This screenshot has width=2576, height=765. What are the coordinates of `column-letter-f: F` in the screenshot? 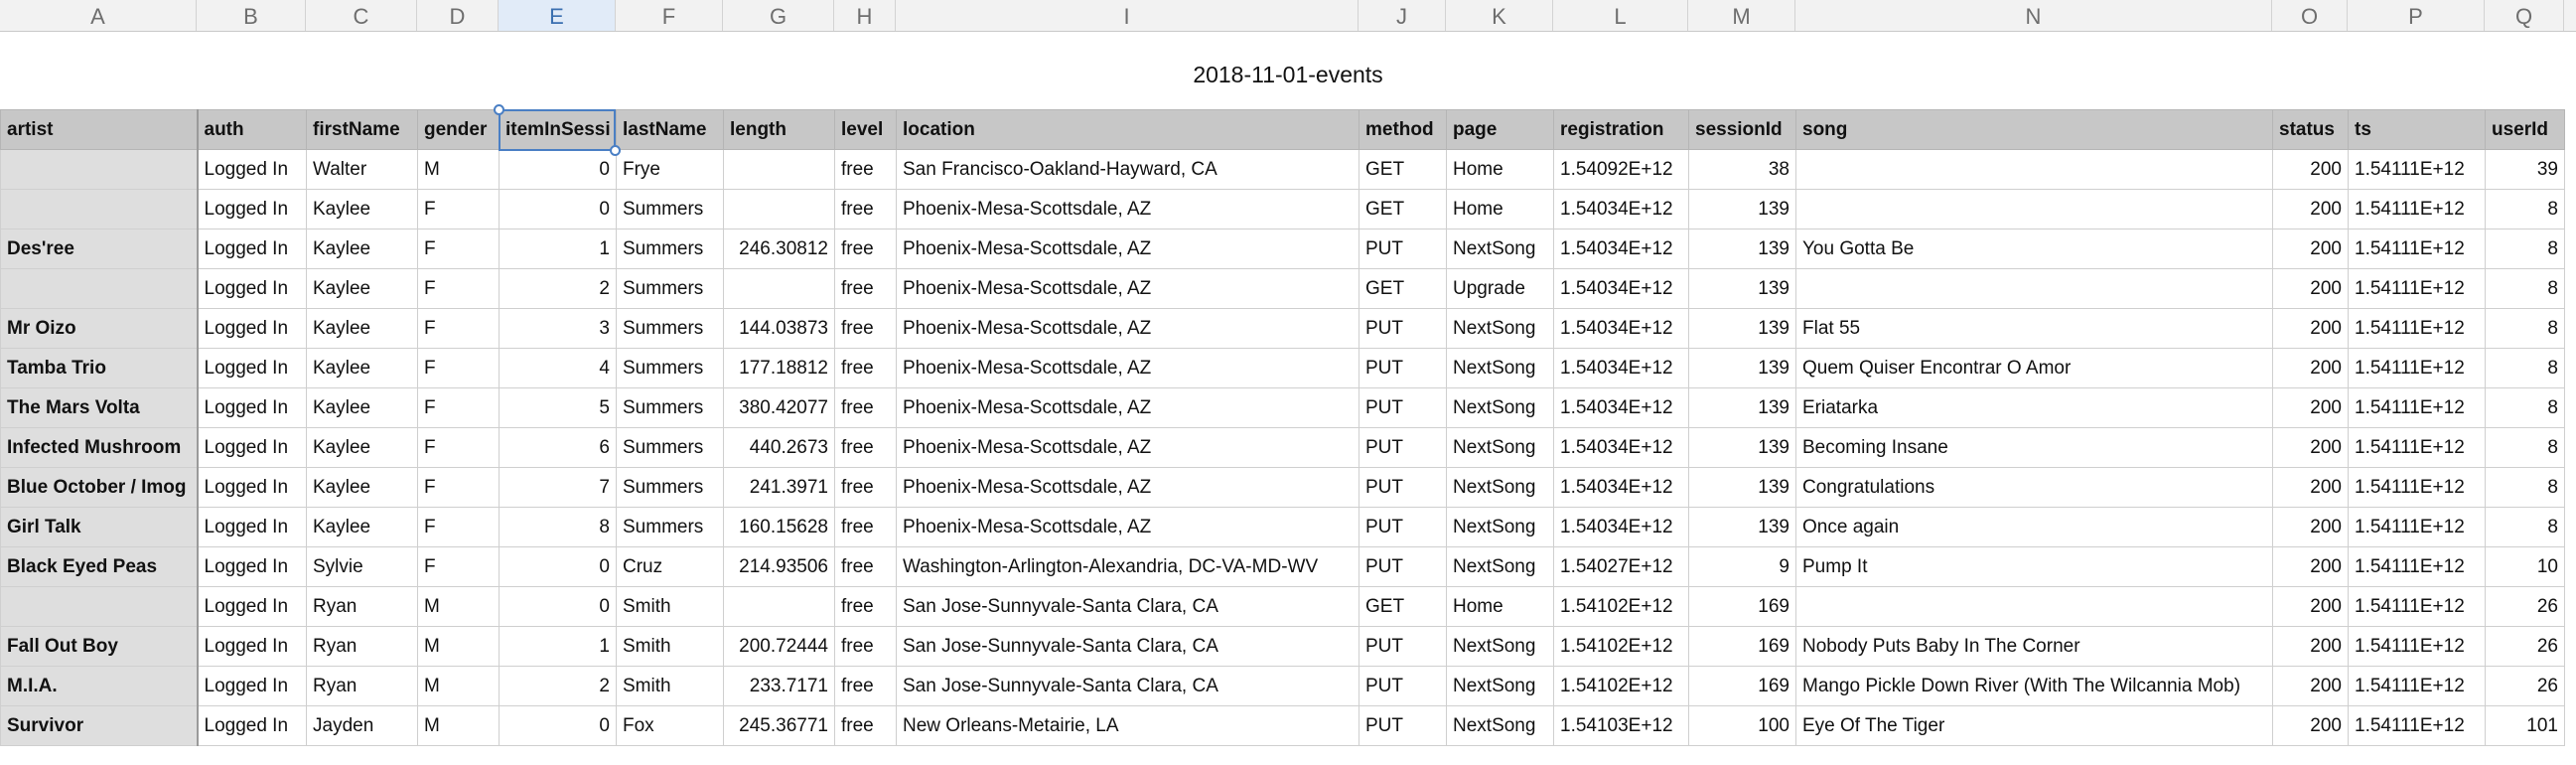 It's located at (669, 15).